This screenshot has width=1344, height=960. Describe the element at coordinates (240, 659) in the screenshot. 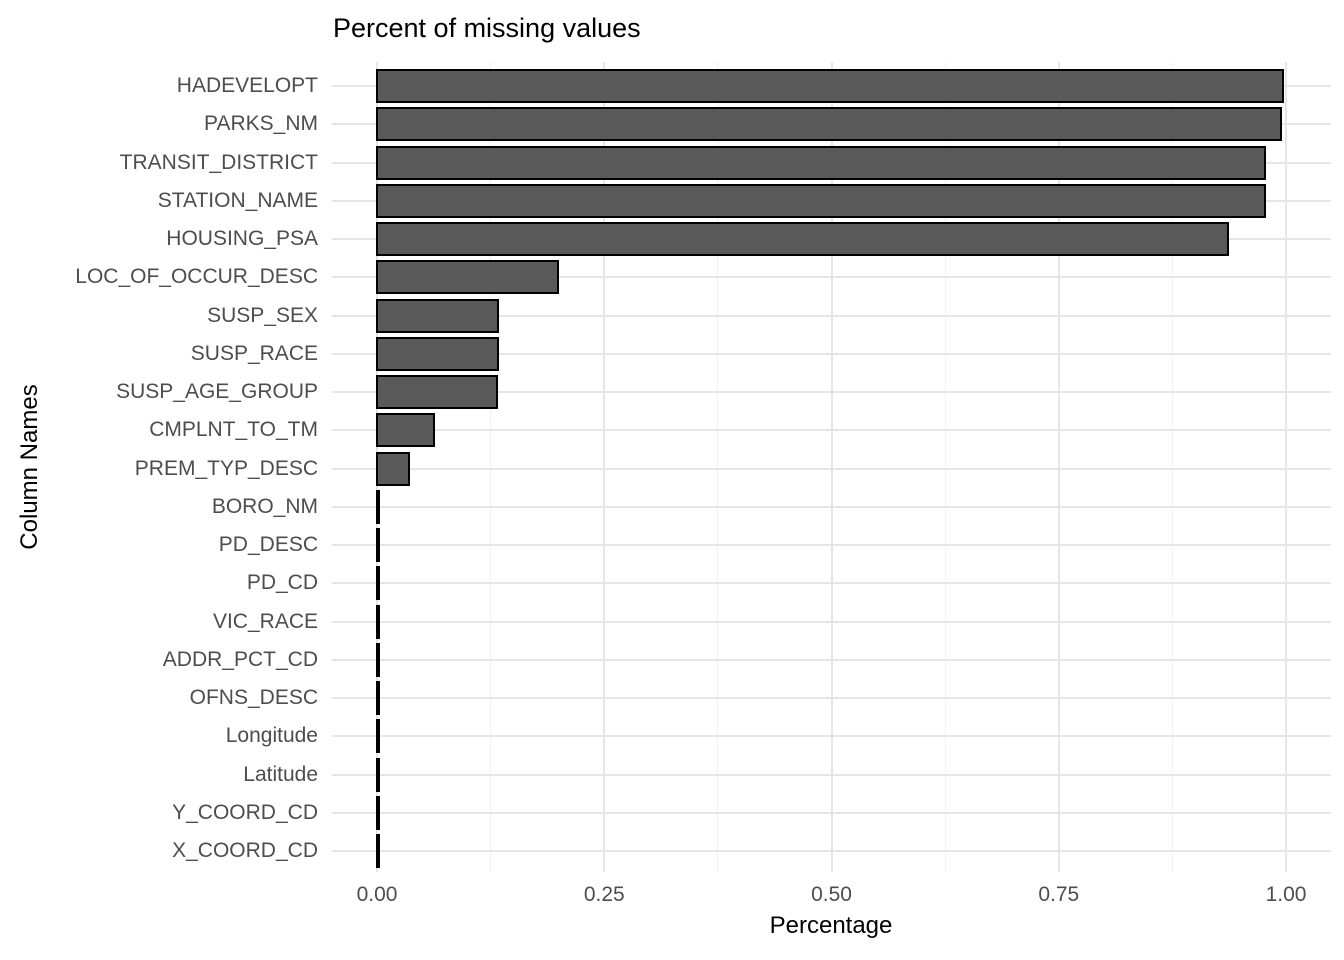

I see `category-label: ADDR_PCT_CD` at that location.